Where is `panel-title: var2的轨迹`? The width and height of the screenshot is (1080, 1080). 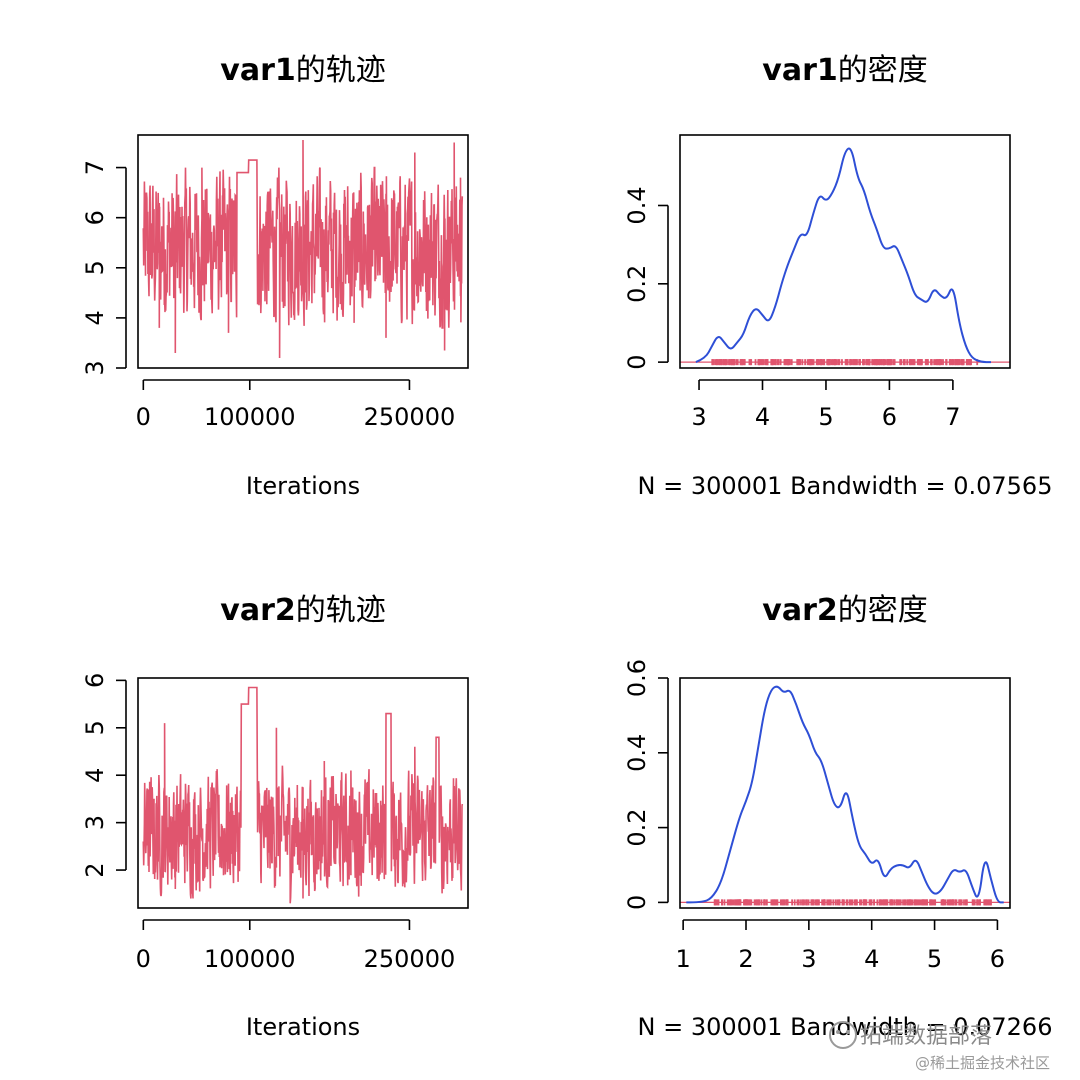 panel-title: var2的轨迹 is located at coordinates (302, 610).